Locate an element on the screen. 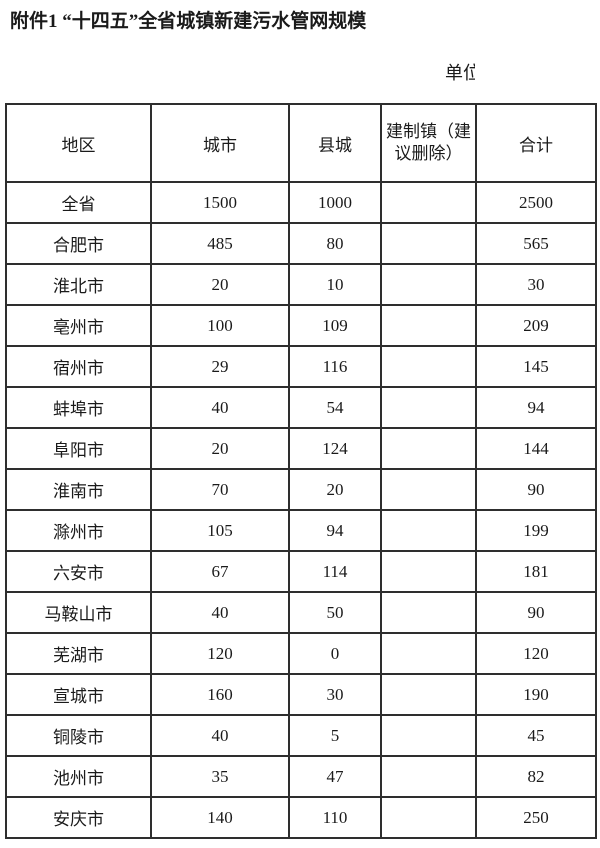 This screenshot has height=848, width=600. header-row: 地区 城市 县城 建制镇（建议删除） 合计 is located at coordinates (301, 143).